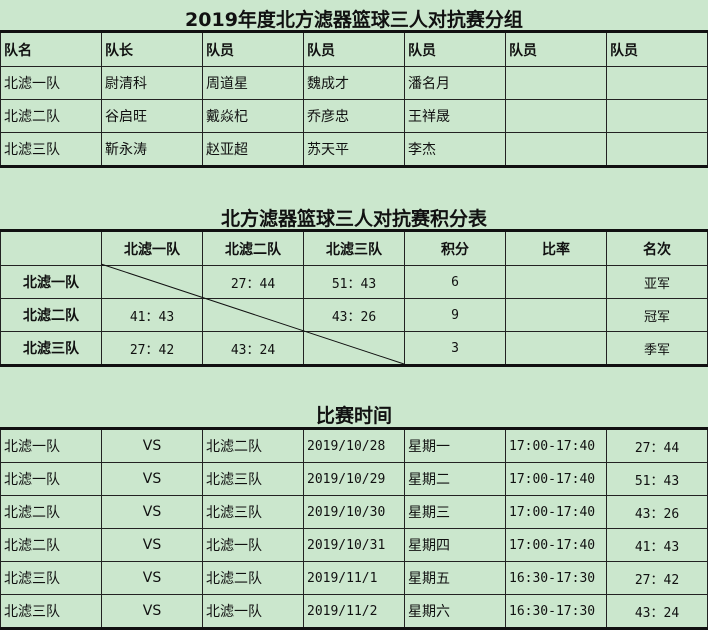 The height and width of the screenshot is (630, 708). I want to click on column-header: 北滤三队, so click(354, 248).